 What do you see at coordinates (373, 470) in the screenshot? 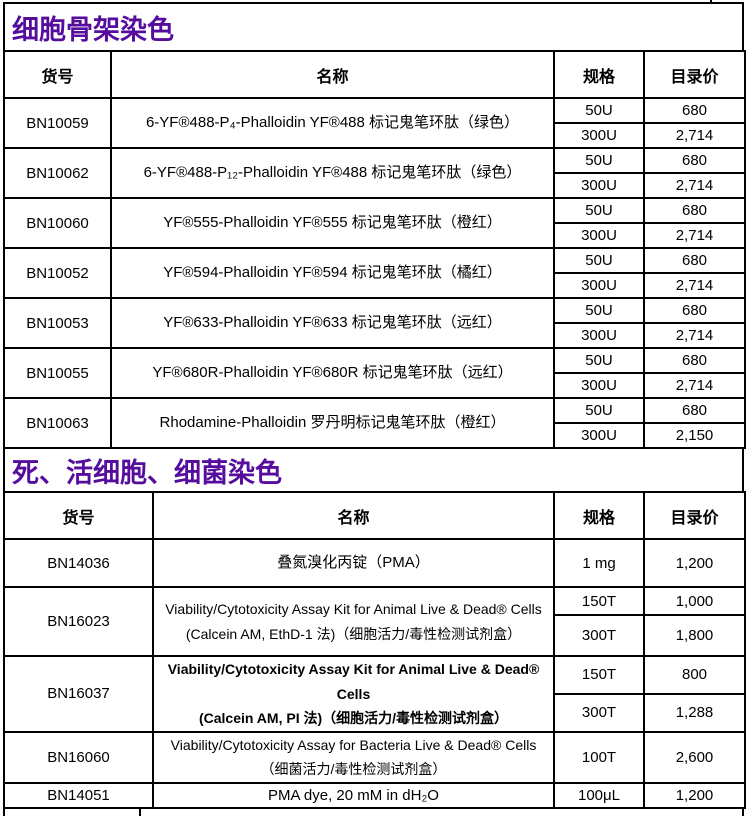
I see `section-title-live-dead: 死、活细胞、细菌染色` at bounding box center [373, 470].